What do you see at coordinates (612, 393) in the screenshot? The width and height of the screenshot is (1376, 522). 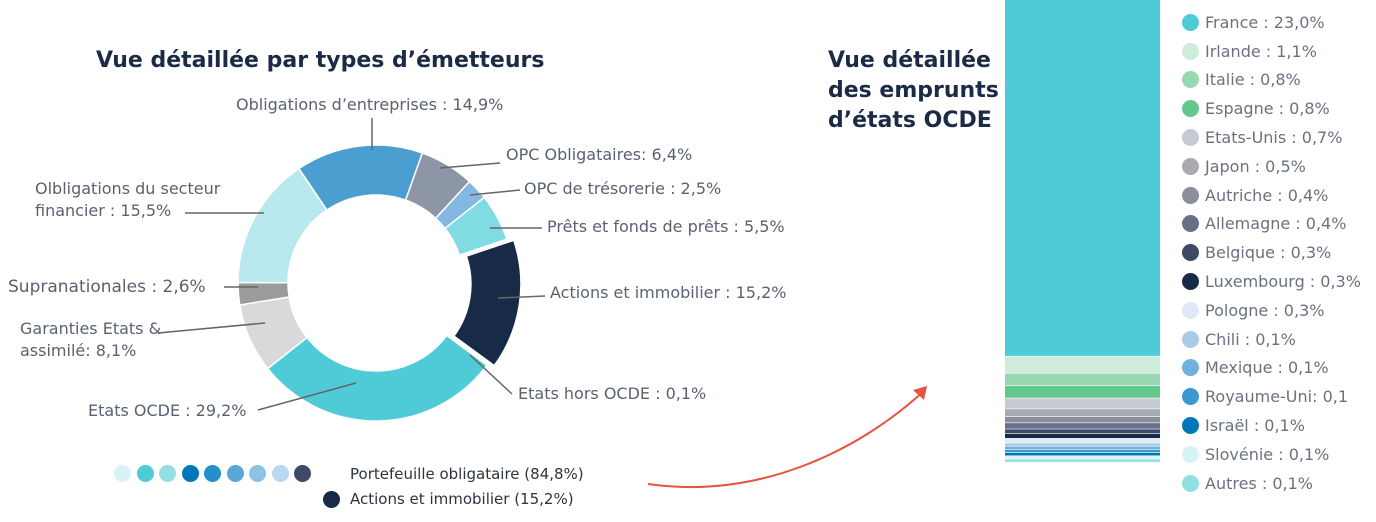 I see `label-hors-ocde: Etats hors OCDE : 0,1%` at bounding box center [612, 393].